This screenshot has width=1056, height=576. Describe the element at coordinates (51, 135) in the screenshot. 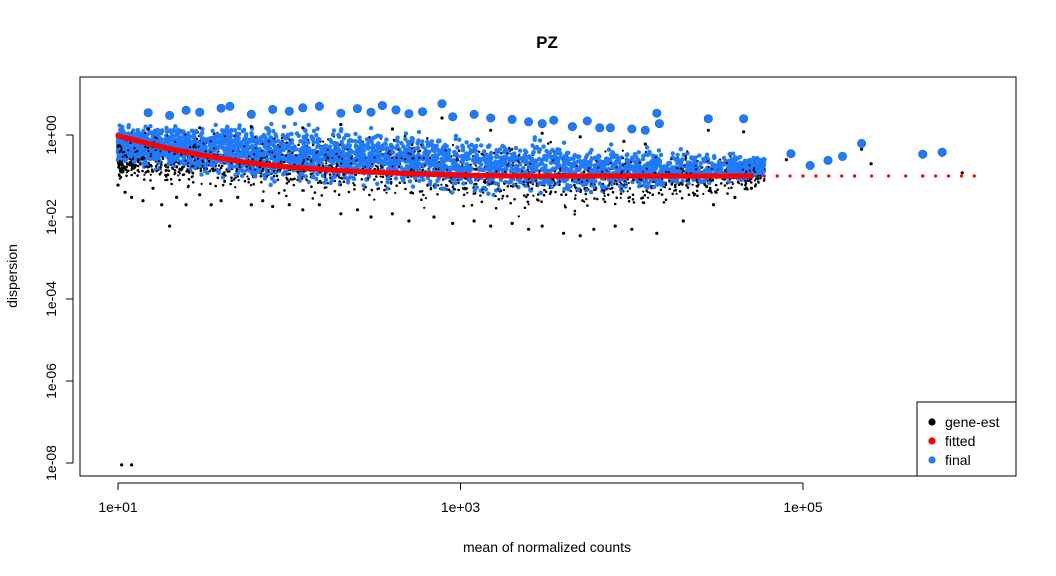

I see `y-tick-label: 1e+00` at that location.